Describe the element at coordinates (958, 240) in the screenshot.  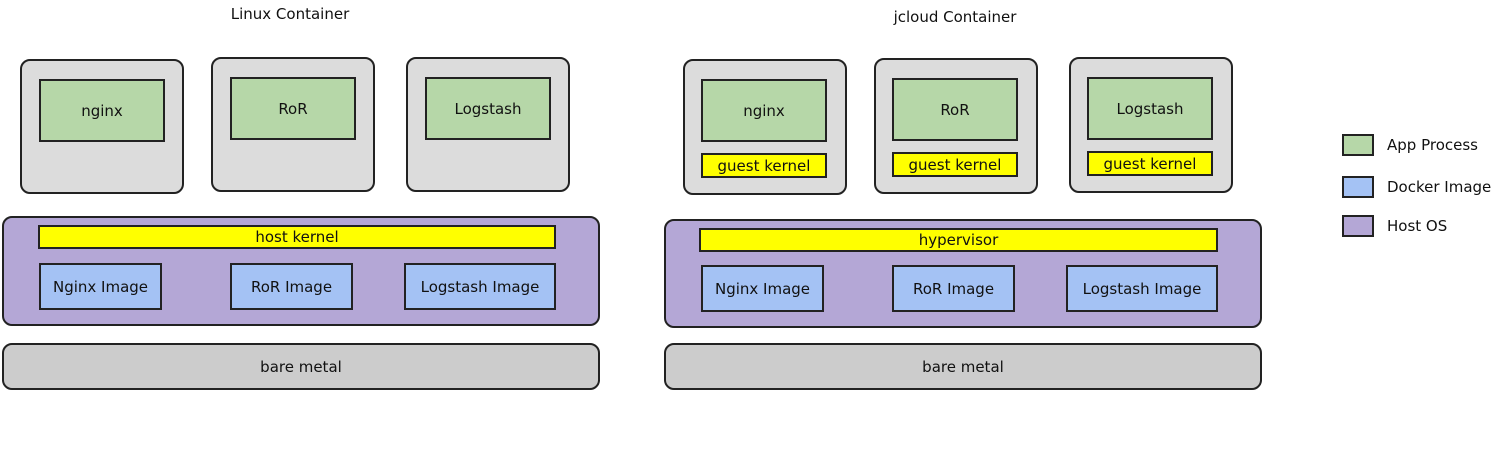
I see `jcloud-hypervisor: hypervisor` at that location.